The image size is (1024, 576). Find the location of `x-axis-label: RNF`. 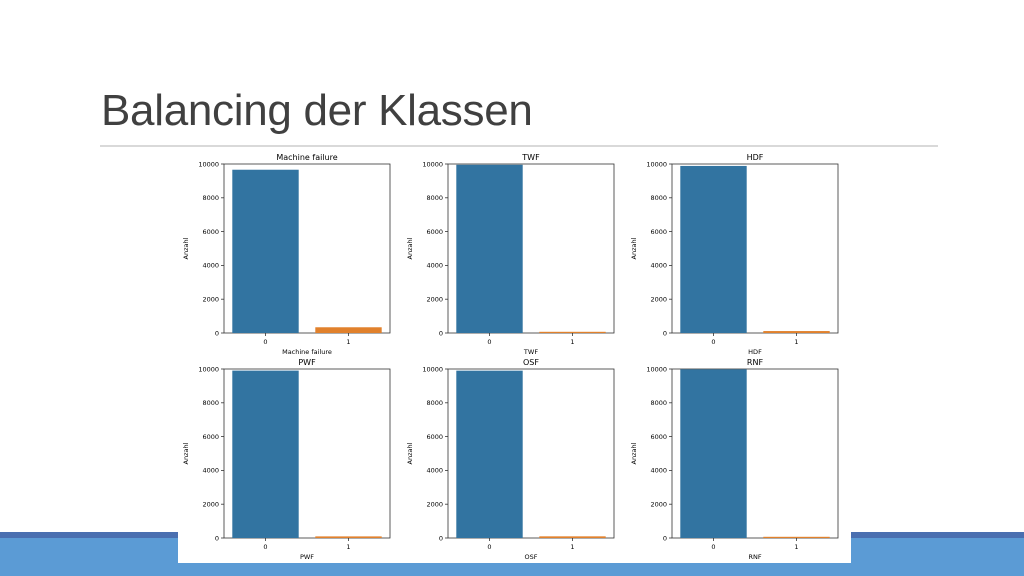

x-axis-label: RNF is located at coordinates (754, 557).